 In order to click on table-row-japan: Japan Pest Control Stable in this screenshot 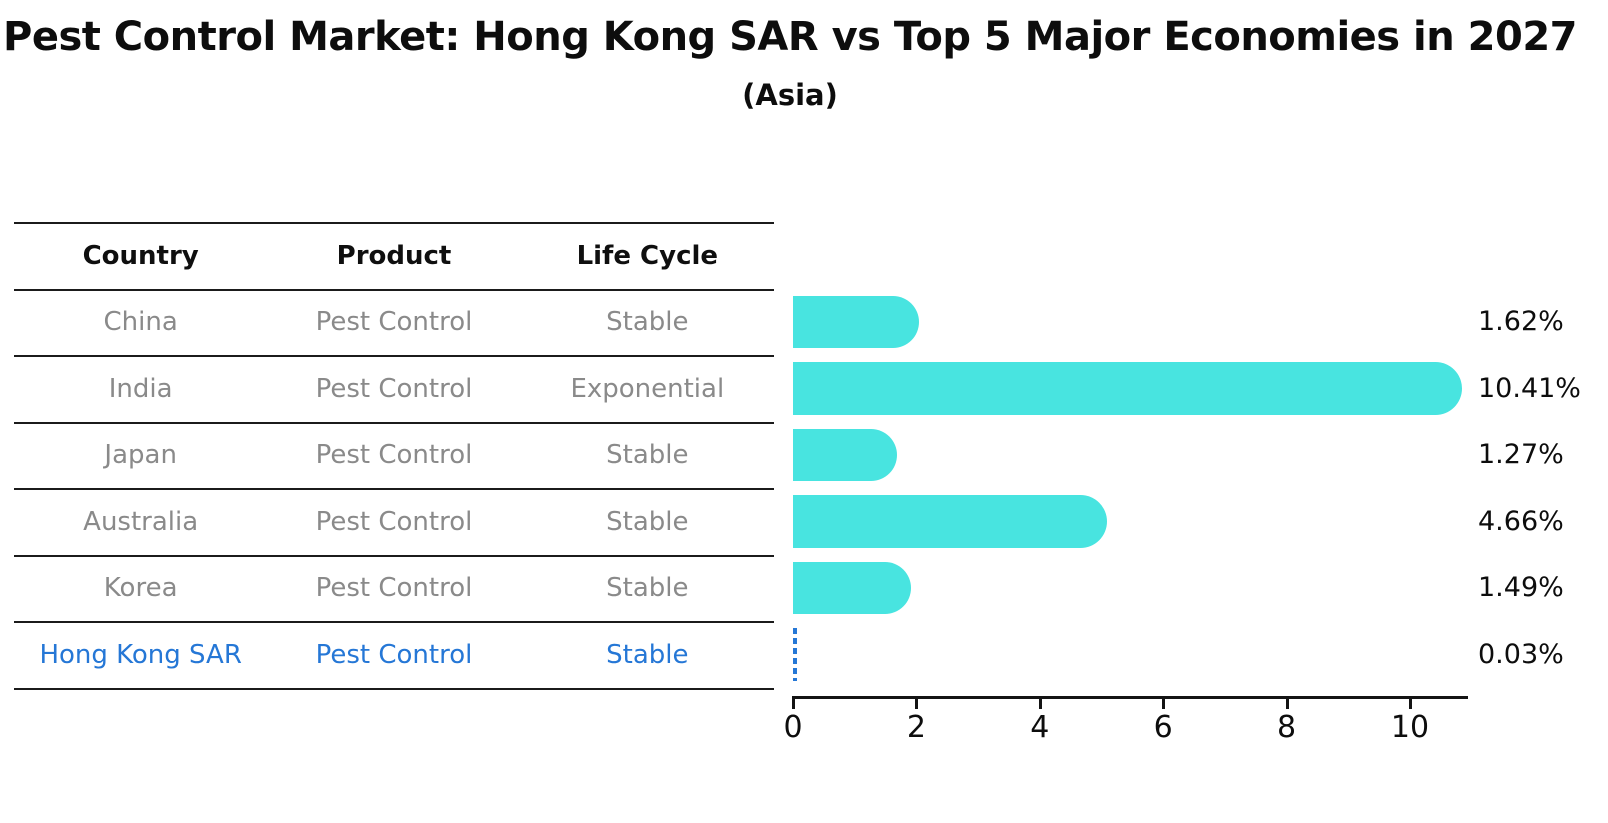, I will do `click(394, 455)`.